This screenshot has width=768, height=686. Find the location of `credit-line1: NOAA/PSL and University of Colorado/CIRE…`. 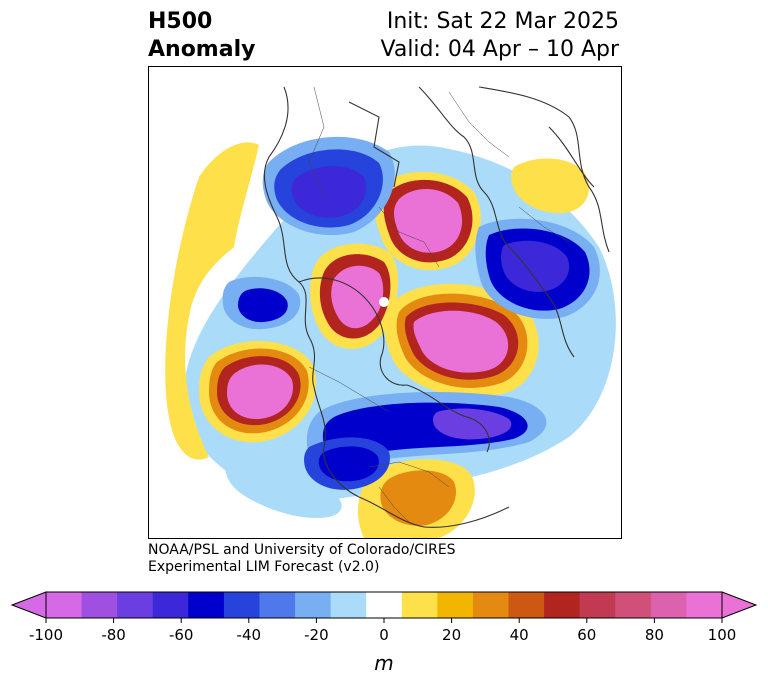

credit-line1: NOAA/PSL and University of Colorado/CIRE… is located at coordinates (302, 550).